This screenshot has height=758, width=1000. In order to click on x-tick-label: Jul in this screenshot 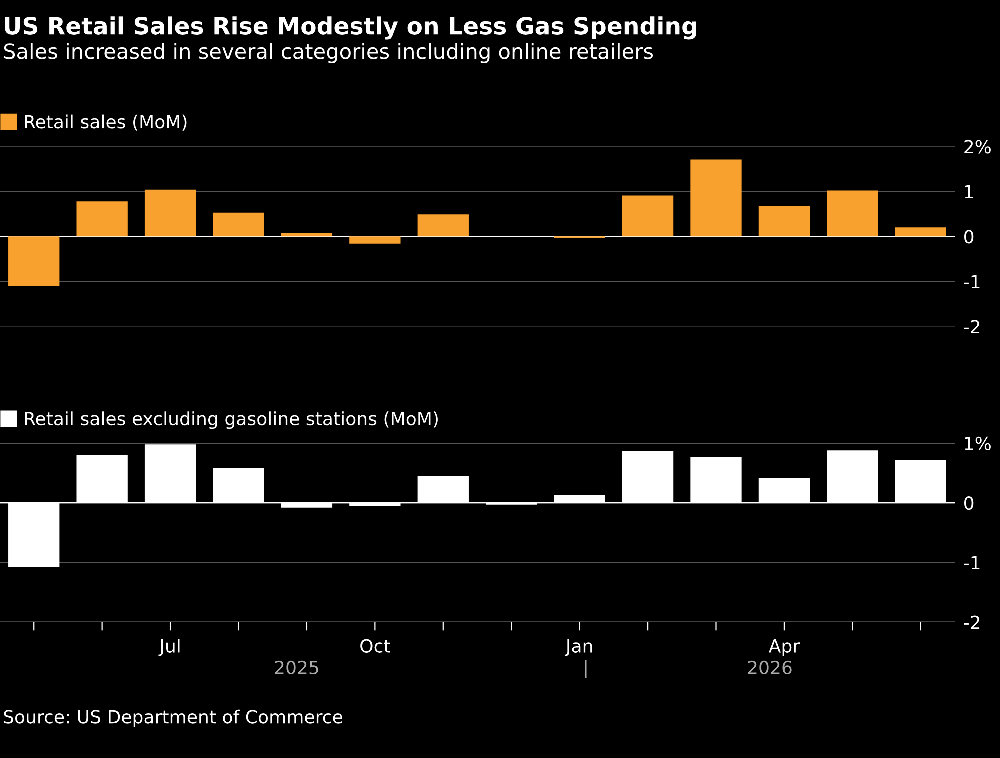, I will do `click(169, 647)`.